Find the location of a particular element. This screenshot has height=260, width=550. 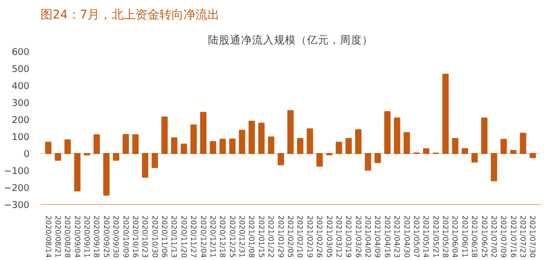

chart-title: 图24：7月，北上资金转向净流出 is located at coordinates (130, 15).